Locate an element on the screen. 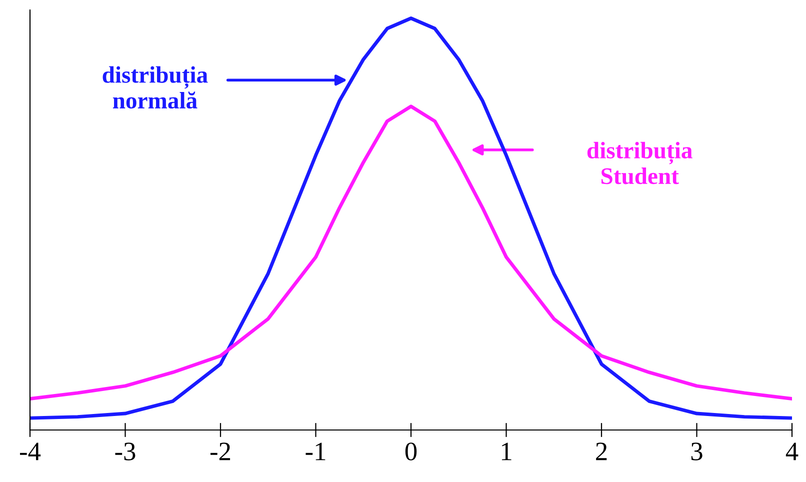  x-tick-label: 4 is located at coordinates (792, 451).